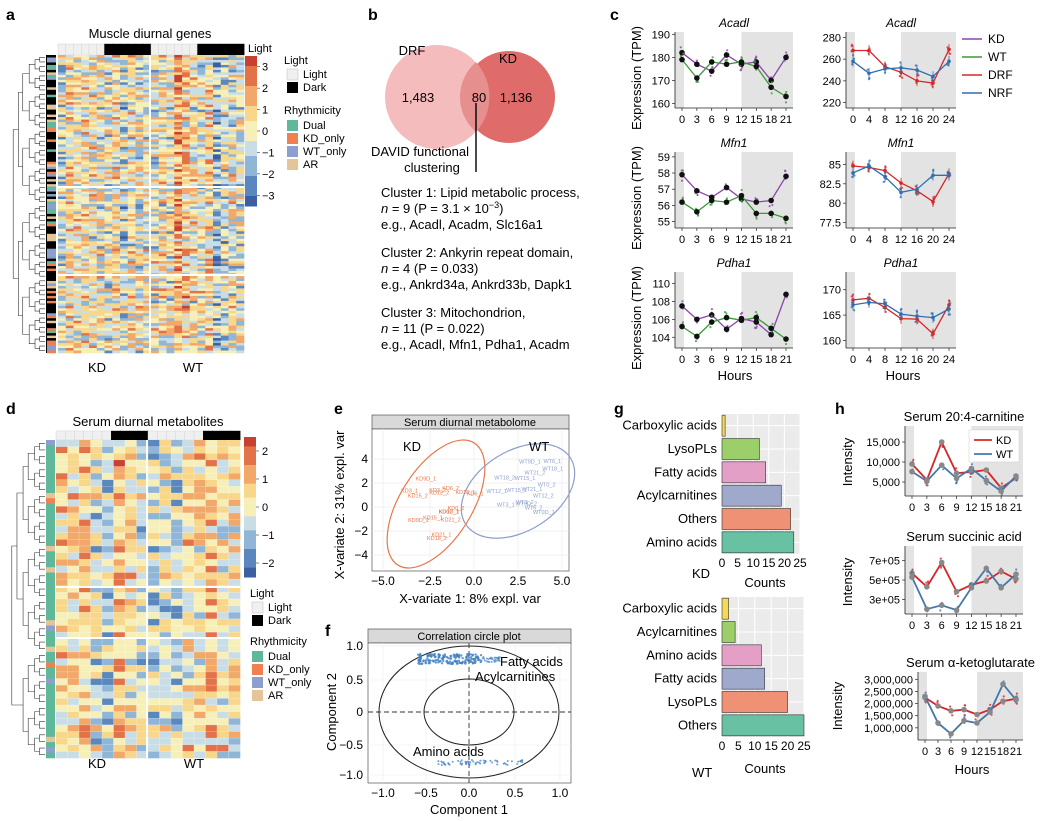  I want to click on chart-title: Pdha1, so click(734, 263).